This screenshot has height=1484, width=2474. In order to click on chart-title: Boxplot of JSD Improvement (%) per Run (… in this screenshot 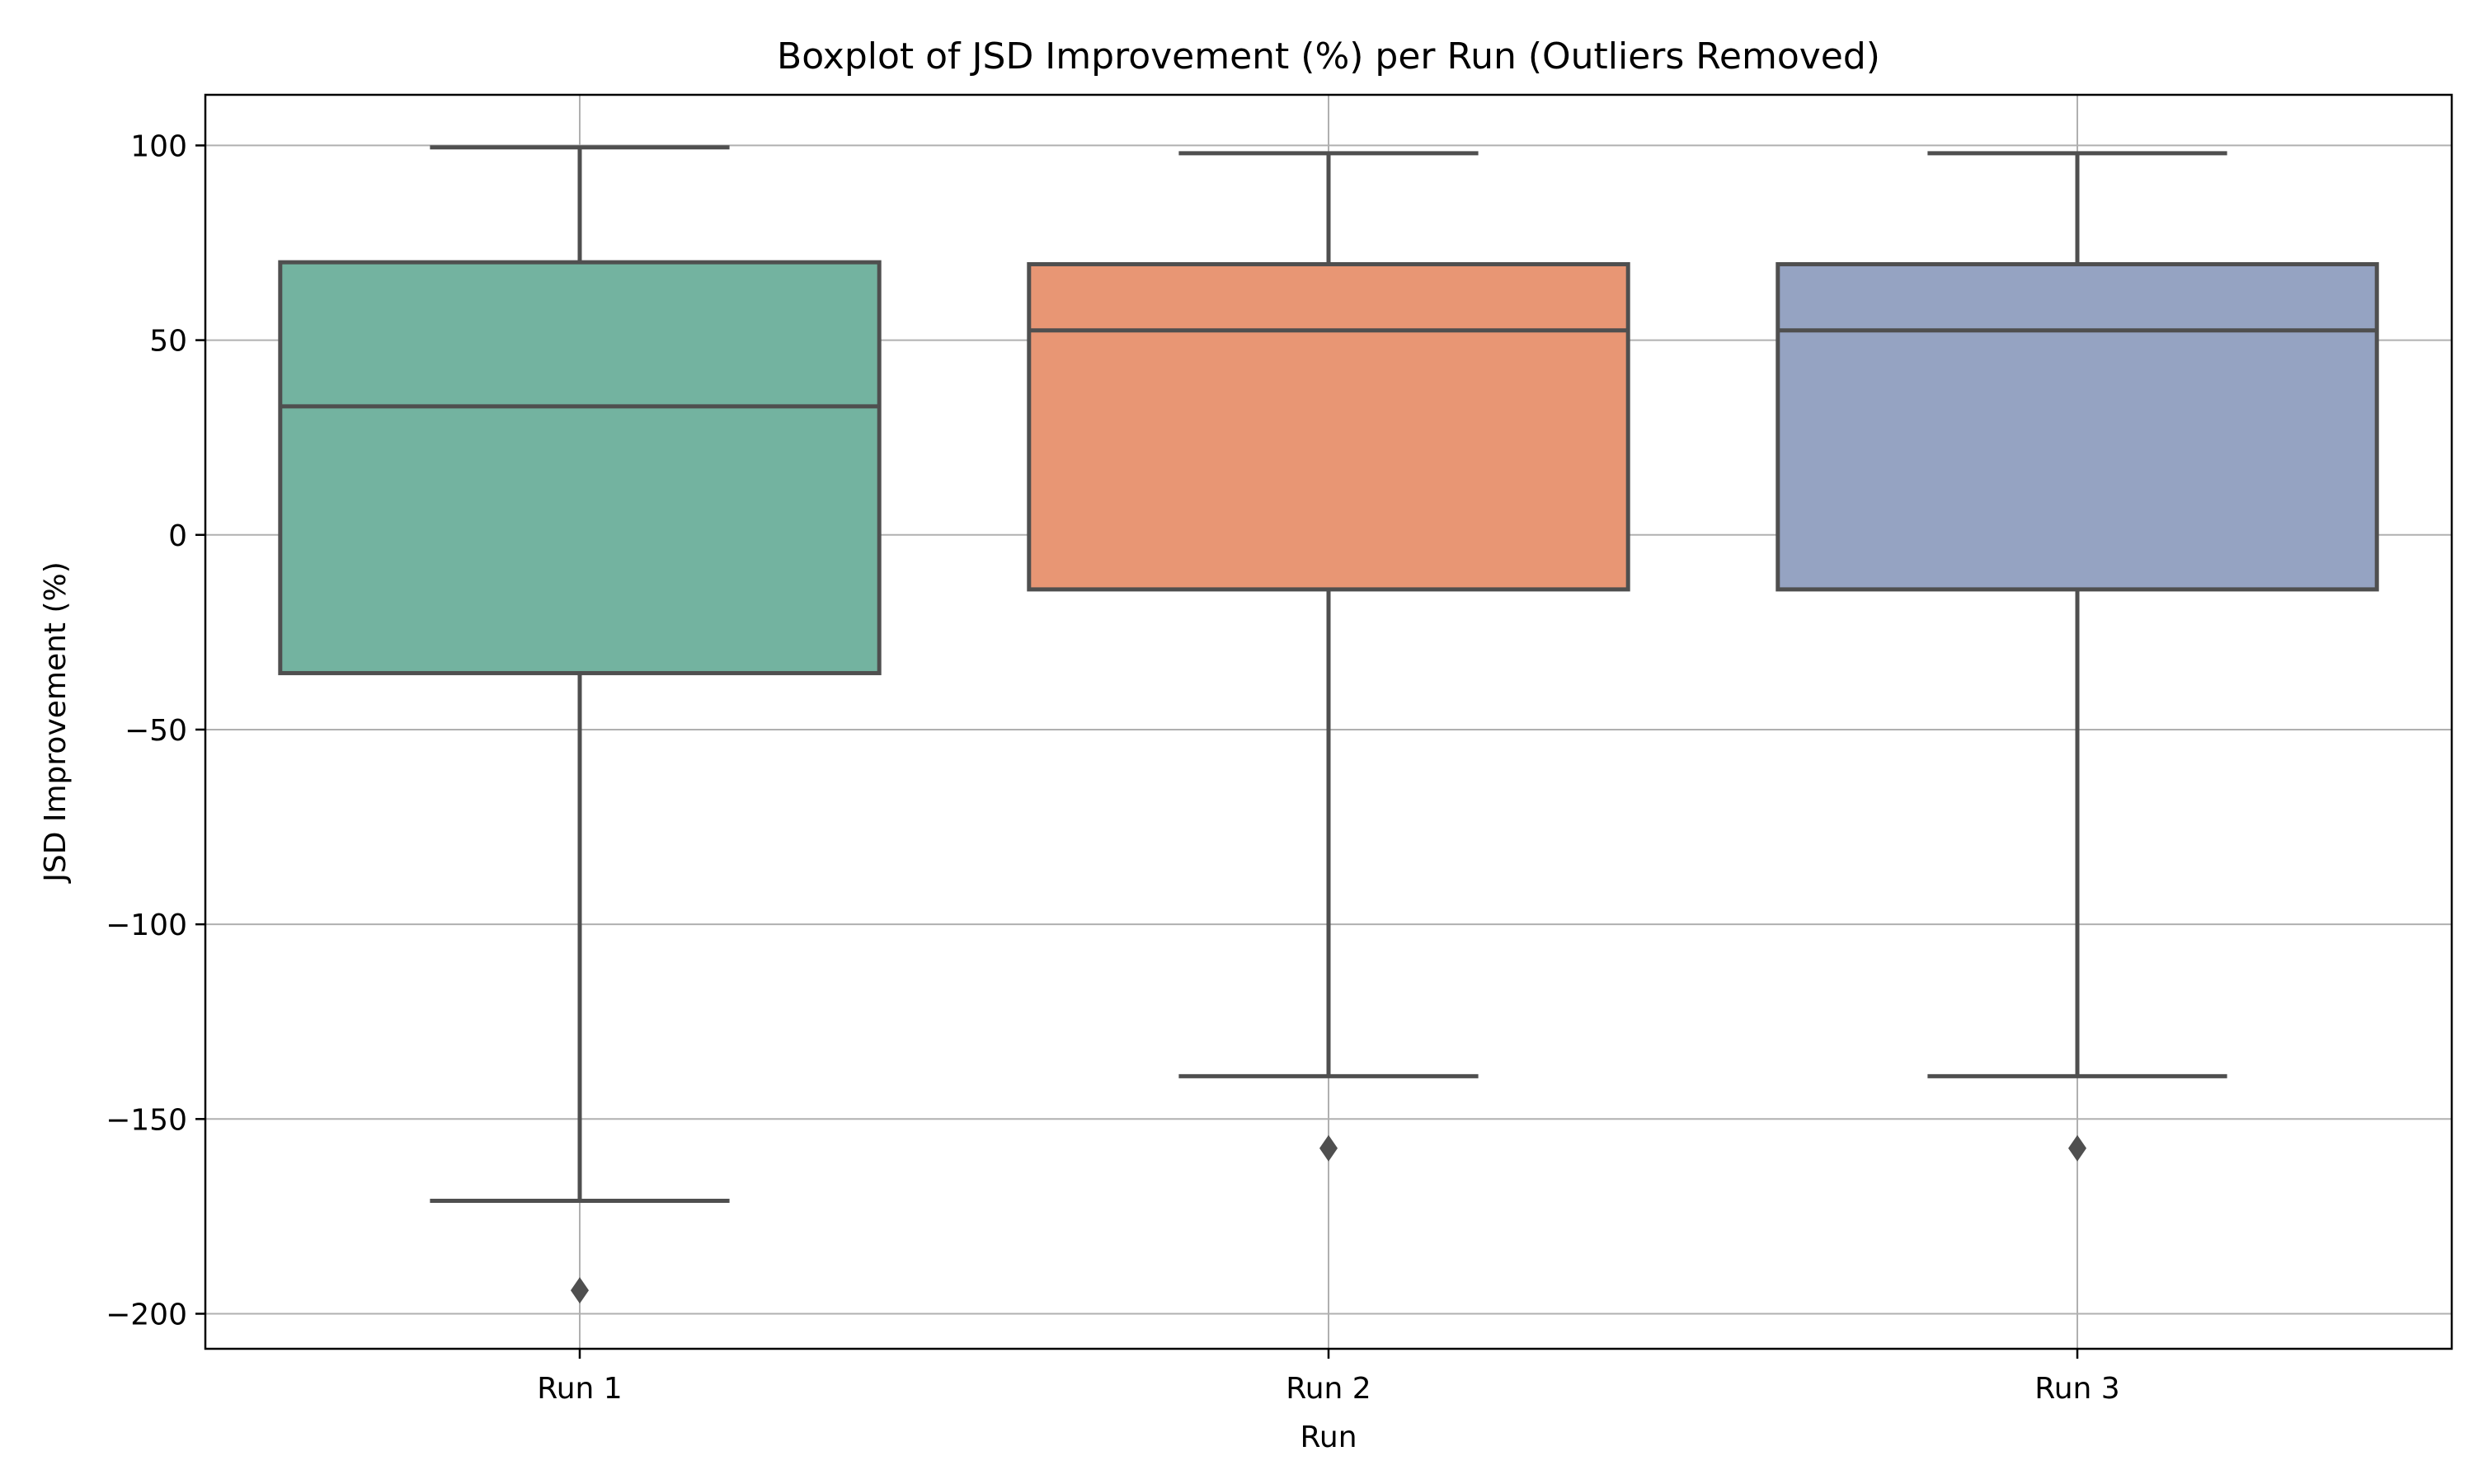, I will do `click(1328, 56)`.